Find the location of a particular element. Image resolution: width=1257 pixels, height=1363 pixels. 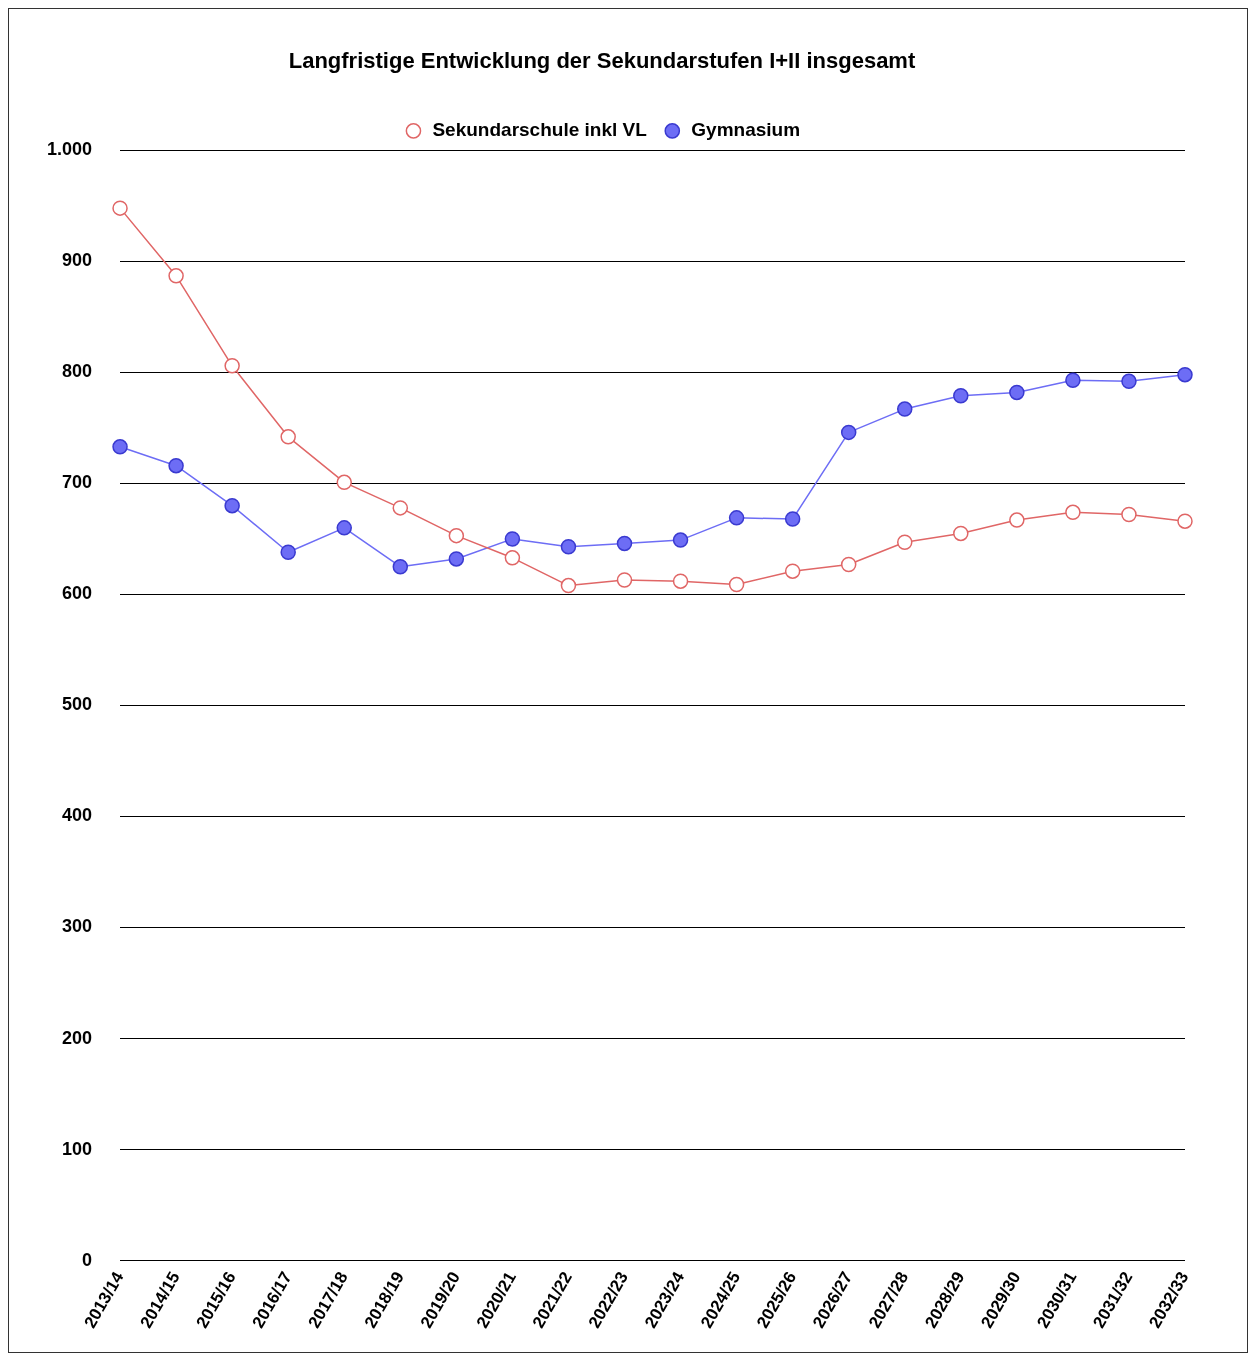

y-tick-label: 1.000 is located at coordinates (70, 149).